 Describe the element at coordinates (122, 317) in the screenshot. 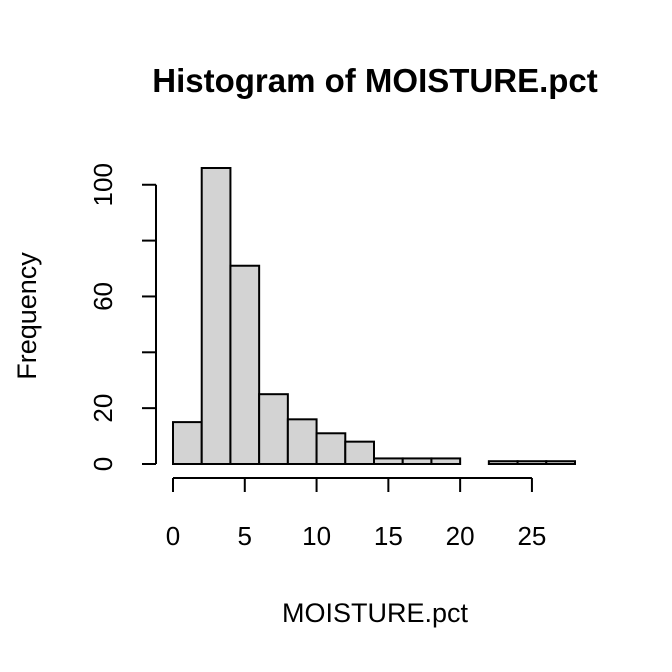

I see `y-axis: 0 20 60 100` at that location.